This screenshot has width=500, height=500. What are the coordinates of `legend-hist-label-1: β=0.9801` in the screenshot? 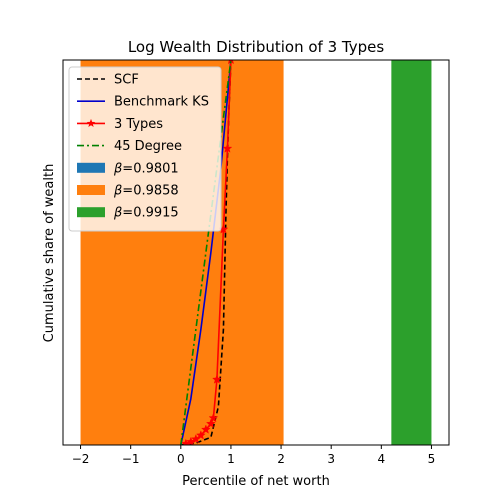 It's located at (146, 168).